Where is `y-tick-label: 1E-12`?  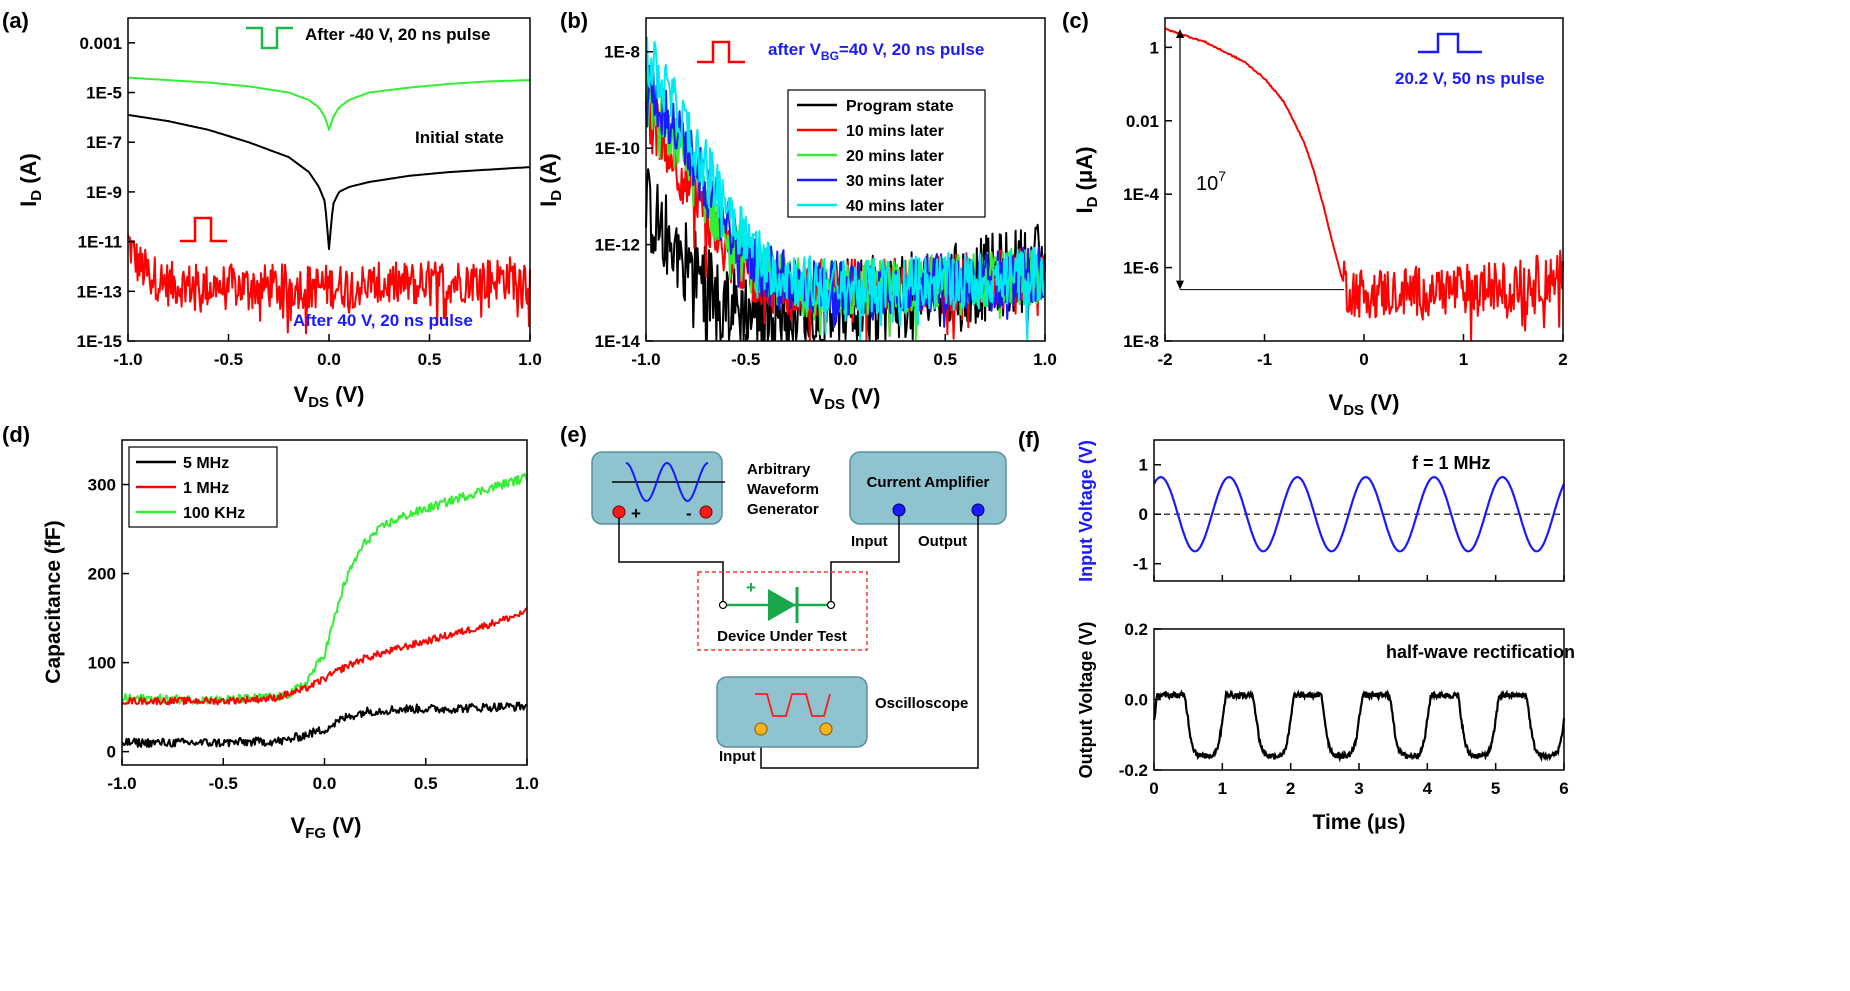 y-tick-label: 1E-12 is located at coordinates (617, 245).